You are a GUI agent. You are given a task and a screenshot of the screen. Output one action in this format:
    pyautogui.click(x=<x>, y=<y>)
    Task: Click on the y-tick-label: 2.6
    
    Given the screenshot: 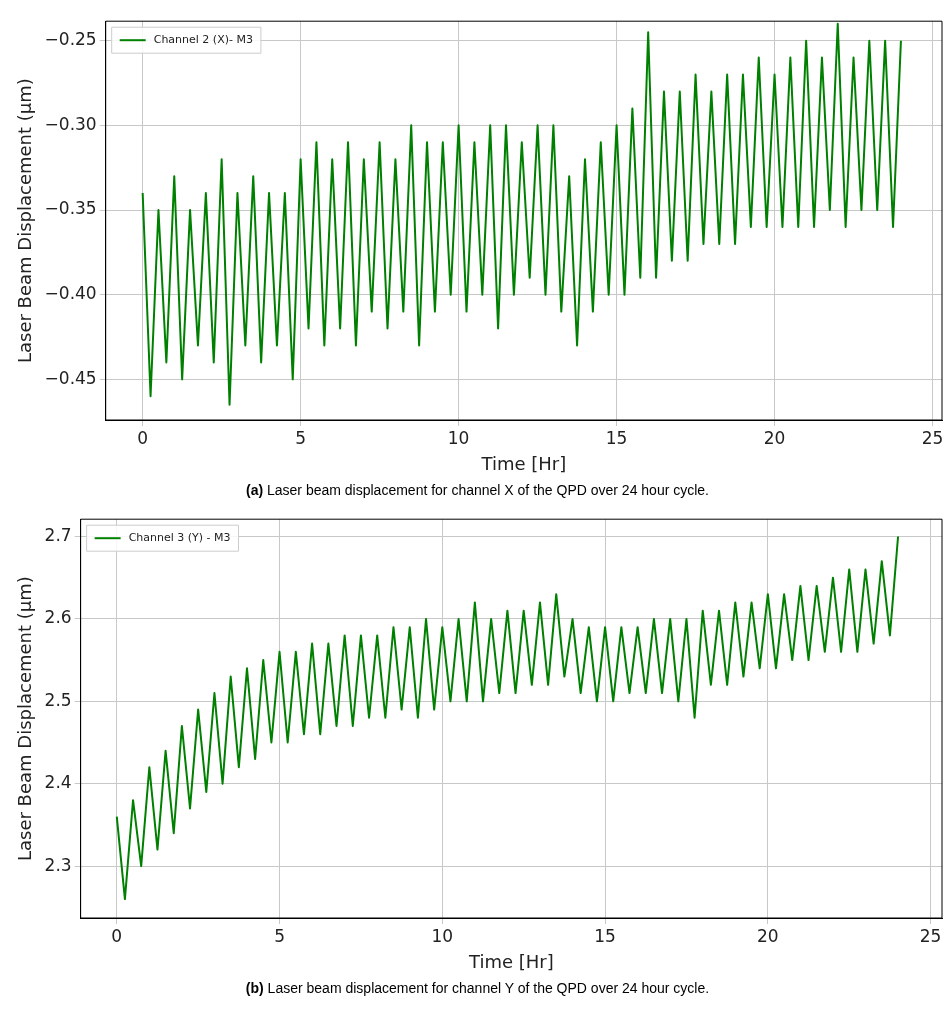 What is the action you would take?
    pyautogui.click(x=58, y=617)
    